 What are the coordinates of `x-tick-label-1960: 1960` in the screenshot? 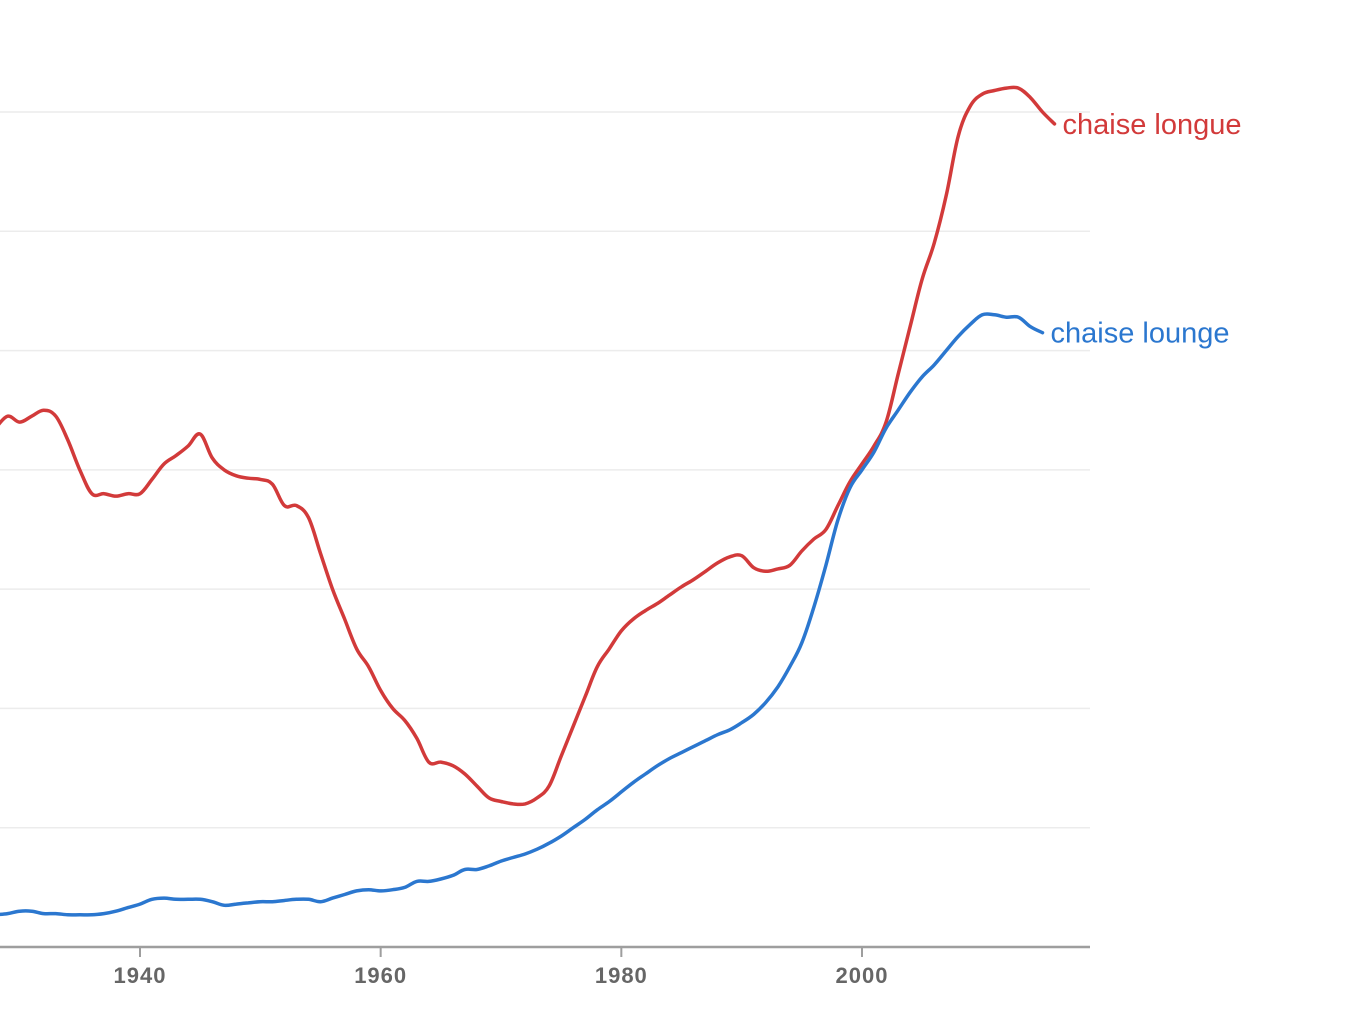 It's located at (380, 975).